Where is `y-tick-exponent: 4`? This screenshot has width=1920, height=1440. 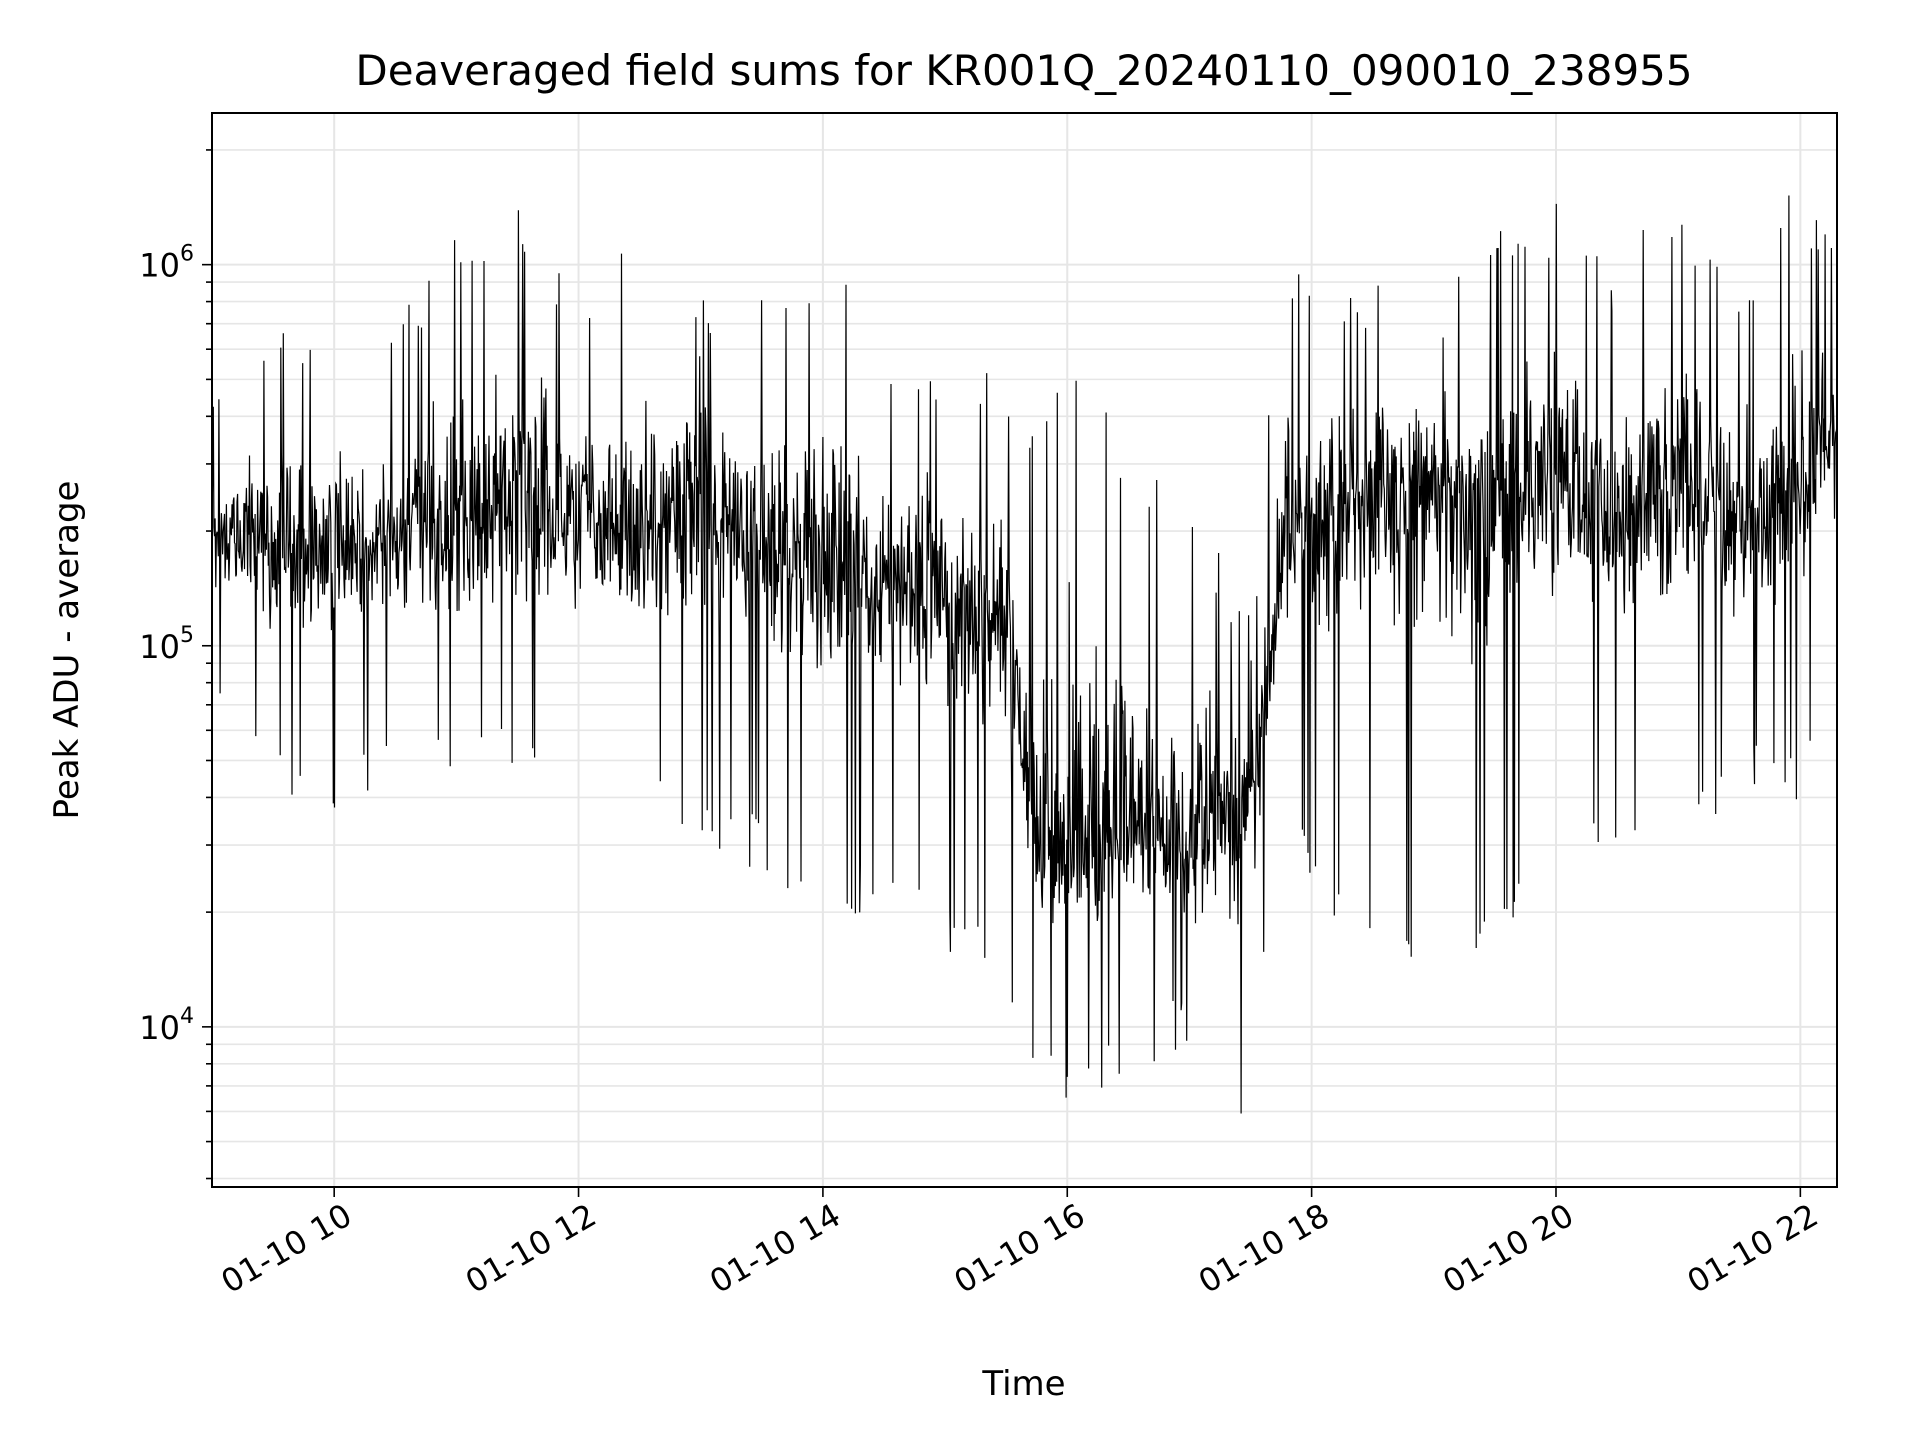
y-tick-exponent: 4 is located at coordinates (187, 1016).